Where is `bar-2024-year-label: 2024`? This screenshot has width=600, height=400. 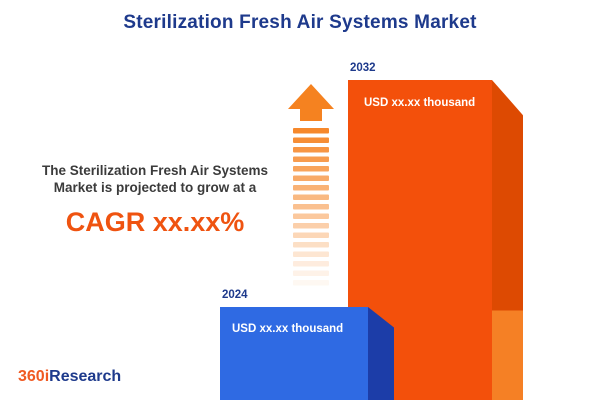
bar-2024-year-label: 2024 is located at coordinates (235, 295).